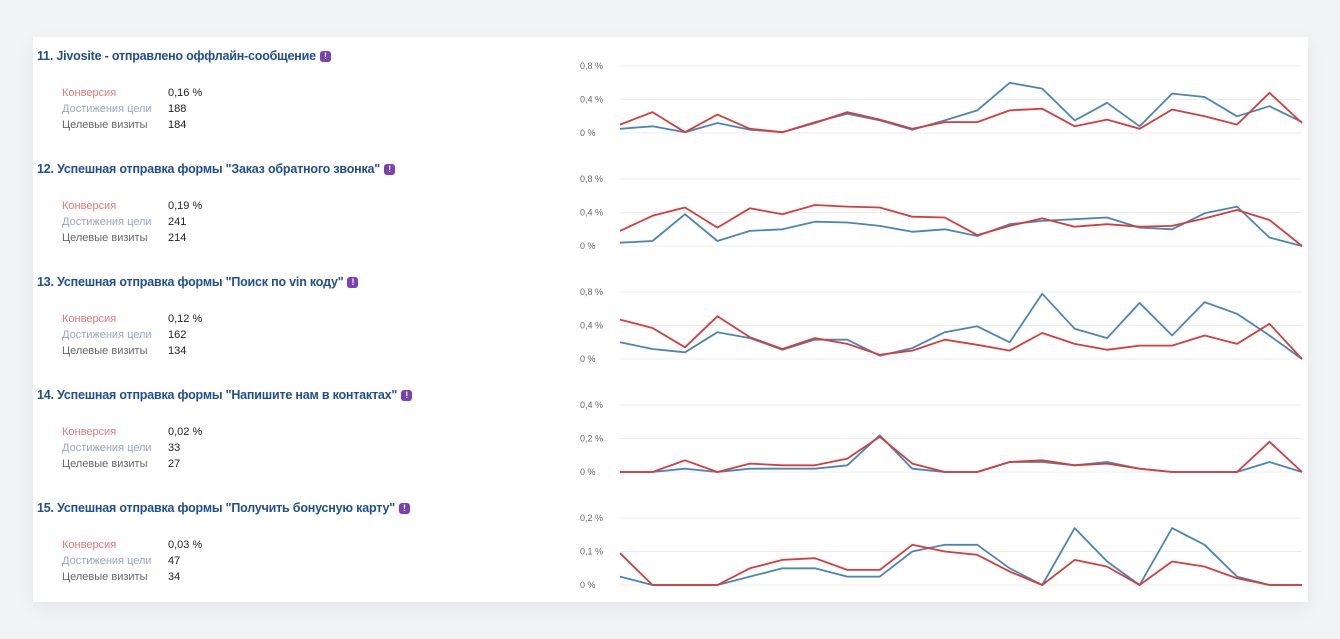  Describe the element at coordinates (177, 222) in the screenshot. I see `reaches-value: 241` at that location.